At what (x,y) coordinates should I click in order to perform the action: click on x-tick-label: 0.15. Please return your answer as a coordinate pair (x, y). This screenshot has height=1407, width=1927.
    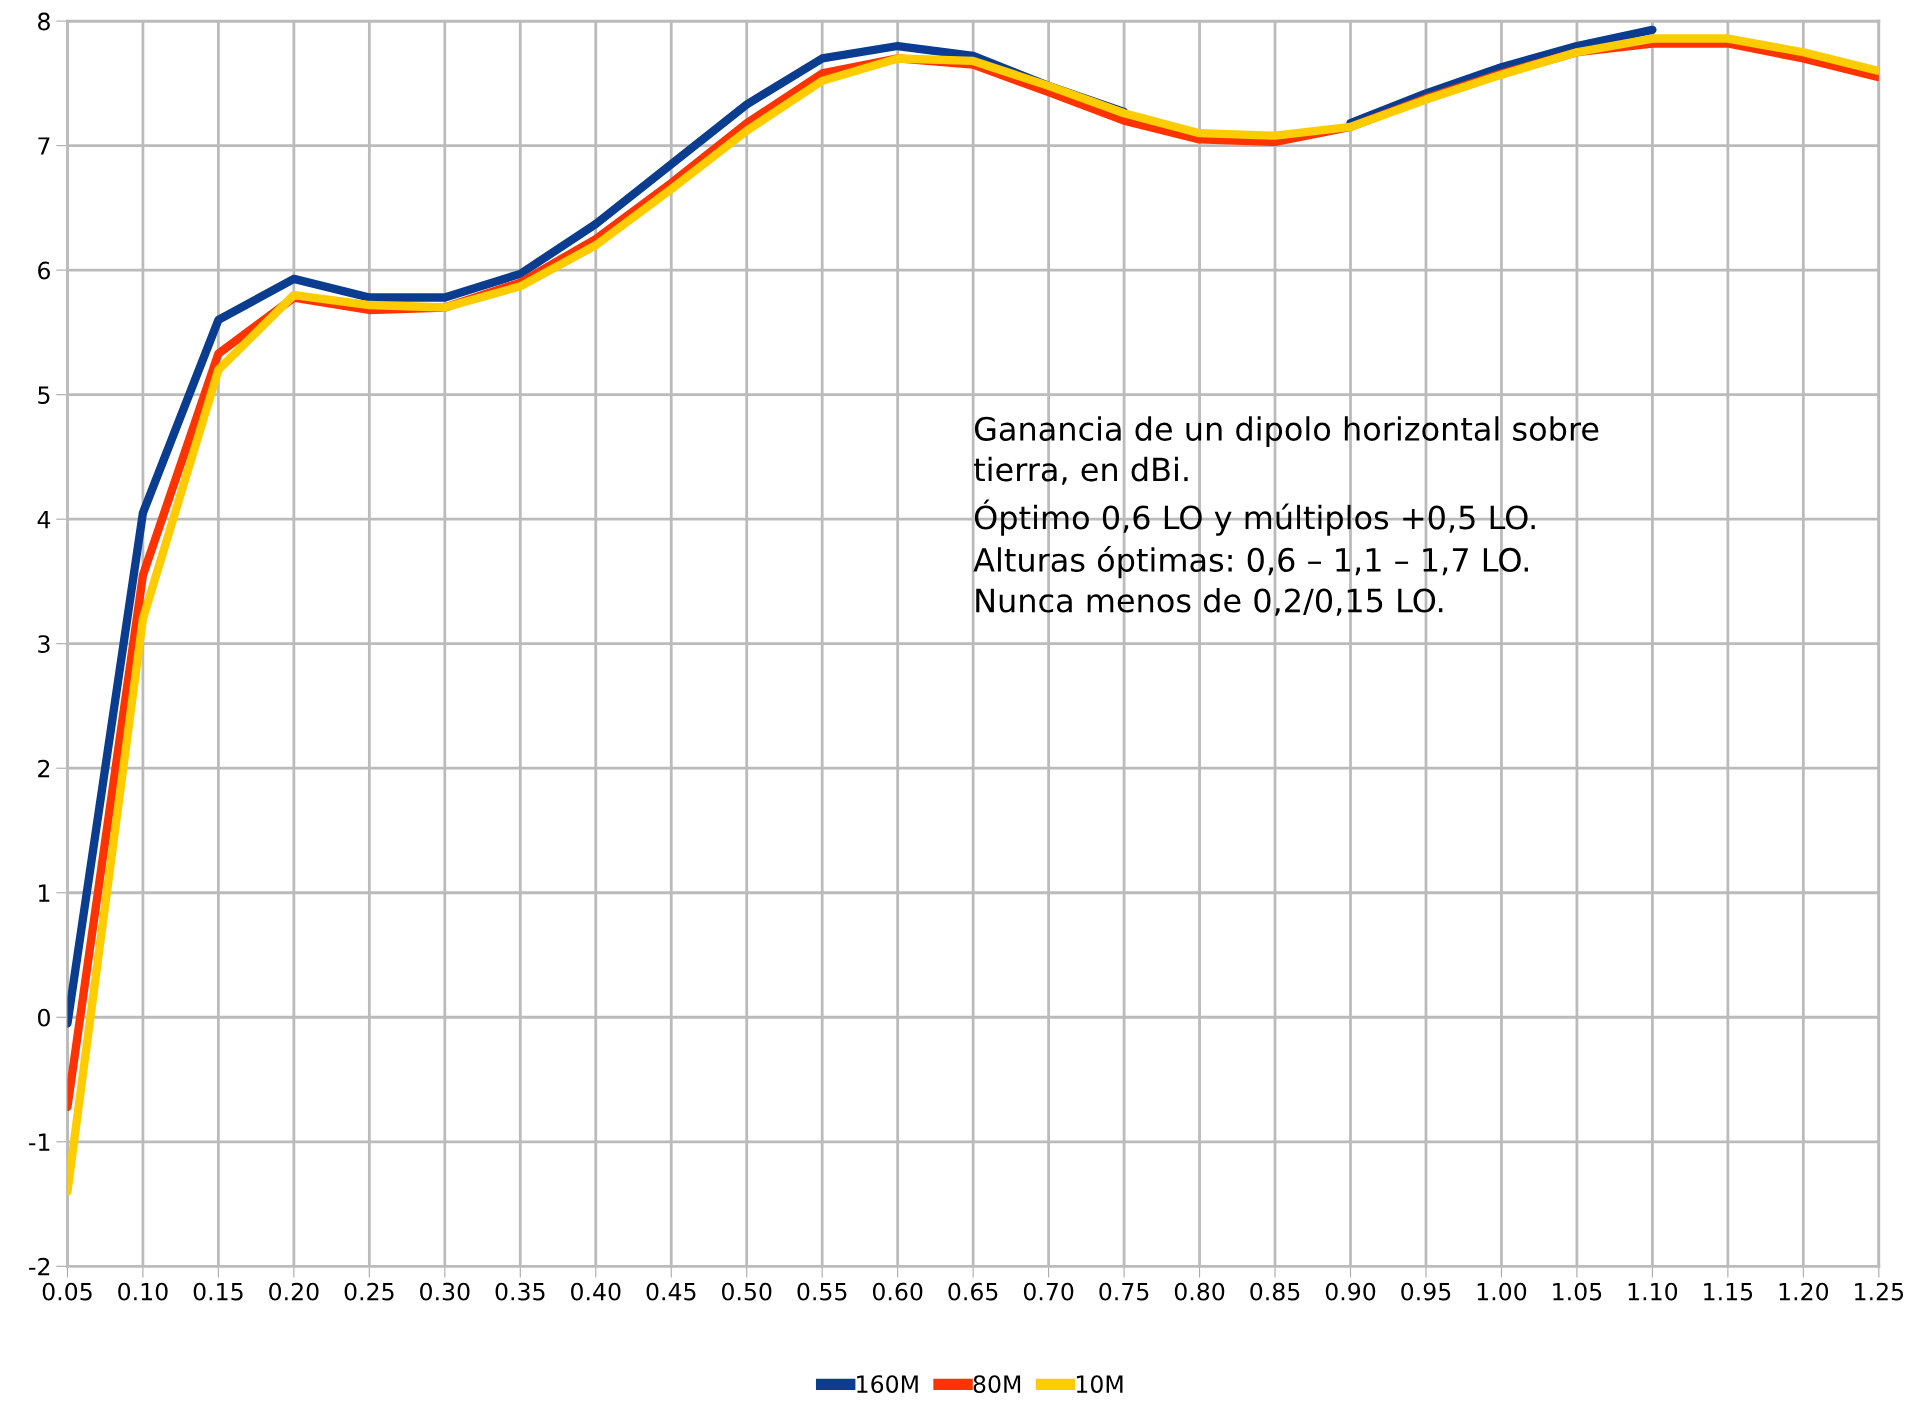
    Looking at the image, I should click on (218, 1291).